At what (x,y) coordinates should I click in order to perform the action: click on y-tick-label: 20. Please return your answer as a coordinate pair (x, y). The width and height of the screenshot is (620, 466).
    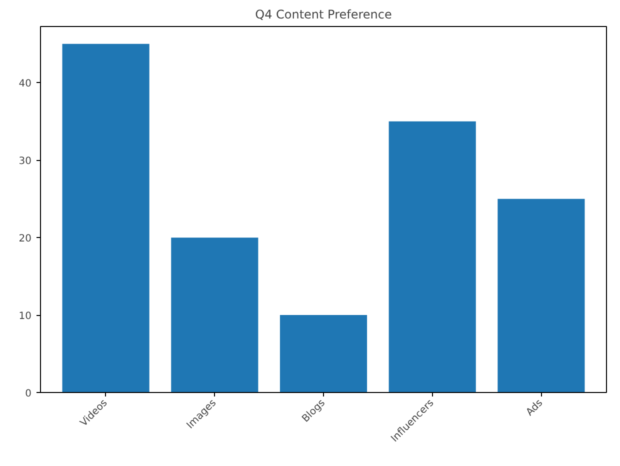
    Looking at the image, I should click on (25, 239).